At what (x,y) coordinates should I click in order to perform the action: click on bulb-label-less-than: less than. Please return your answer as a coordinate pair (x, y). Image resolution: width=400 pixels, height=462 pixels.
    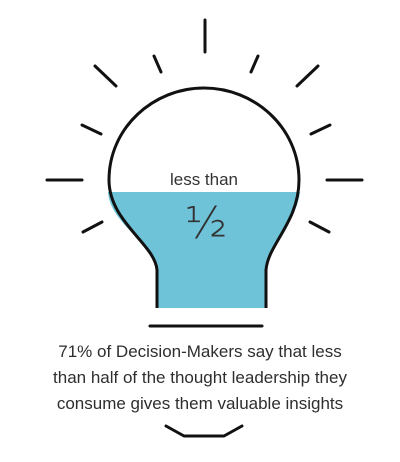
    Looking at the image, I should click on (204, 179).